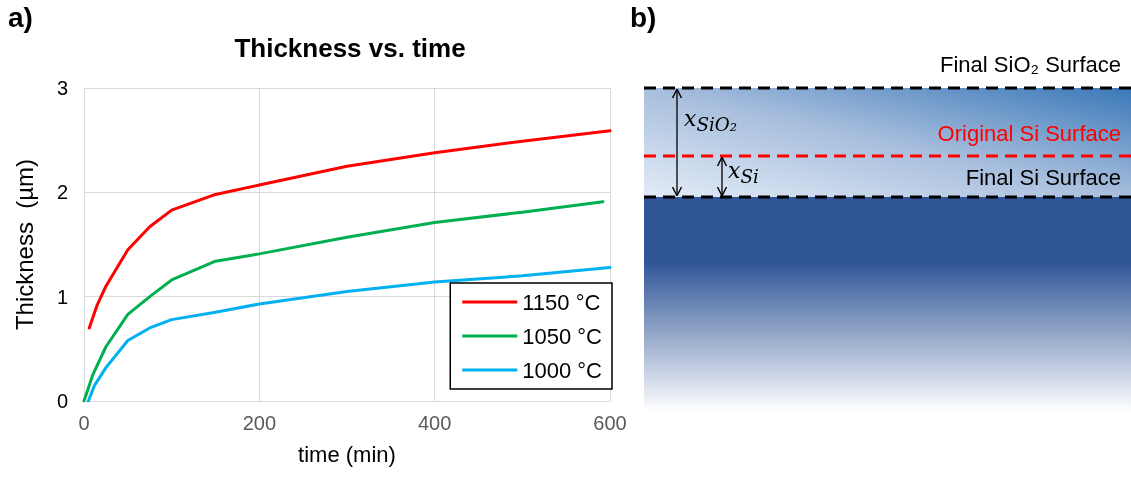 The width and height of the screenshot is (1131, 487). Describe the element at coordinates (350, 48) in the screenshot. I see `chart-title: Thickness vs. time` at that location.